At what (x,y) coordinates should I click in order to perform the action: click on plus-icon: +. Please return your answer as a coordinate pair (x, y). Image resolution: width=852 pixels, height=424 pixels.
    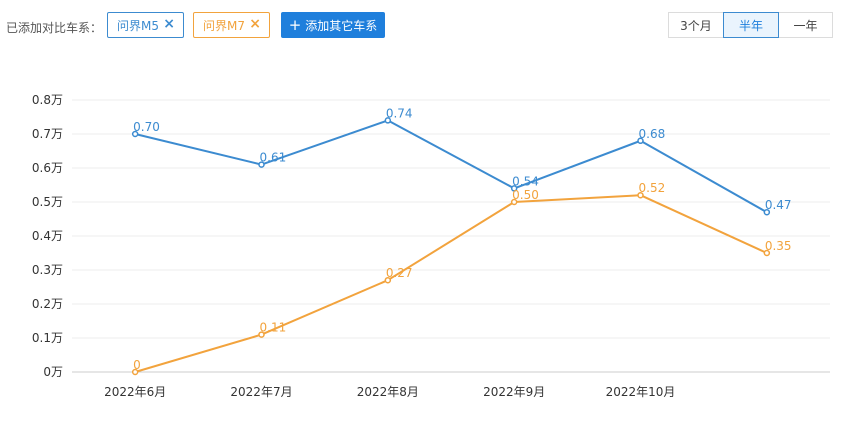
    Looking at the image, I should click on (295, 24).